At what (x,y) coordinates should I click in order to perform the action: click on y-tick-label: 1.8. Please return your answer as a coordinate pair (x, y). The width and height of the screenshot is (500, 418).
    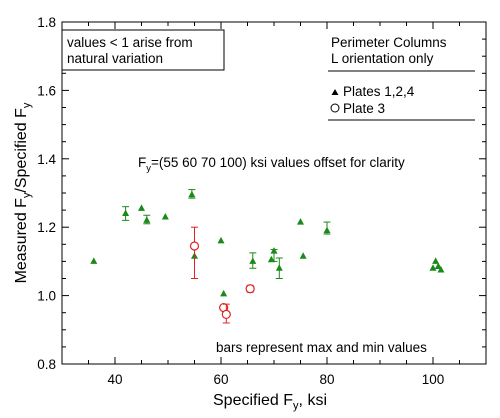
    Looking at the image, I should click on (46, 22).